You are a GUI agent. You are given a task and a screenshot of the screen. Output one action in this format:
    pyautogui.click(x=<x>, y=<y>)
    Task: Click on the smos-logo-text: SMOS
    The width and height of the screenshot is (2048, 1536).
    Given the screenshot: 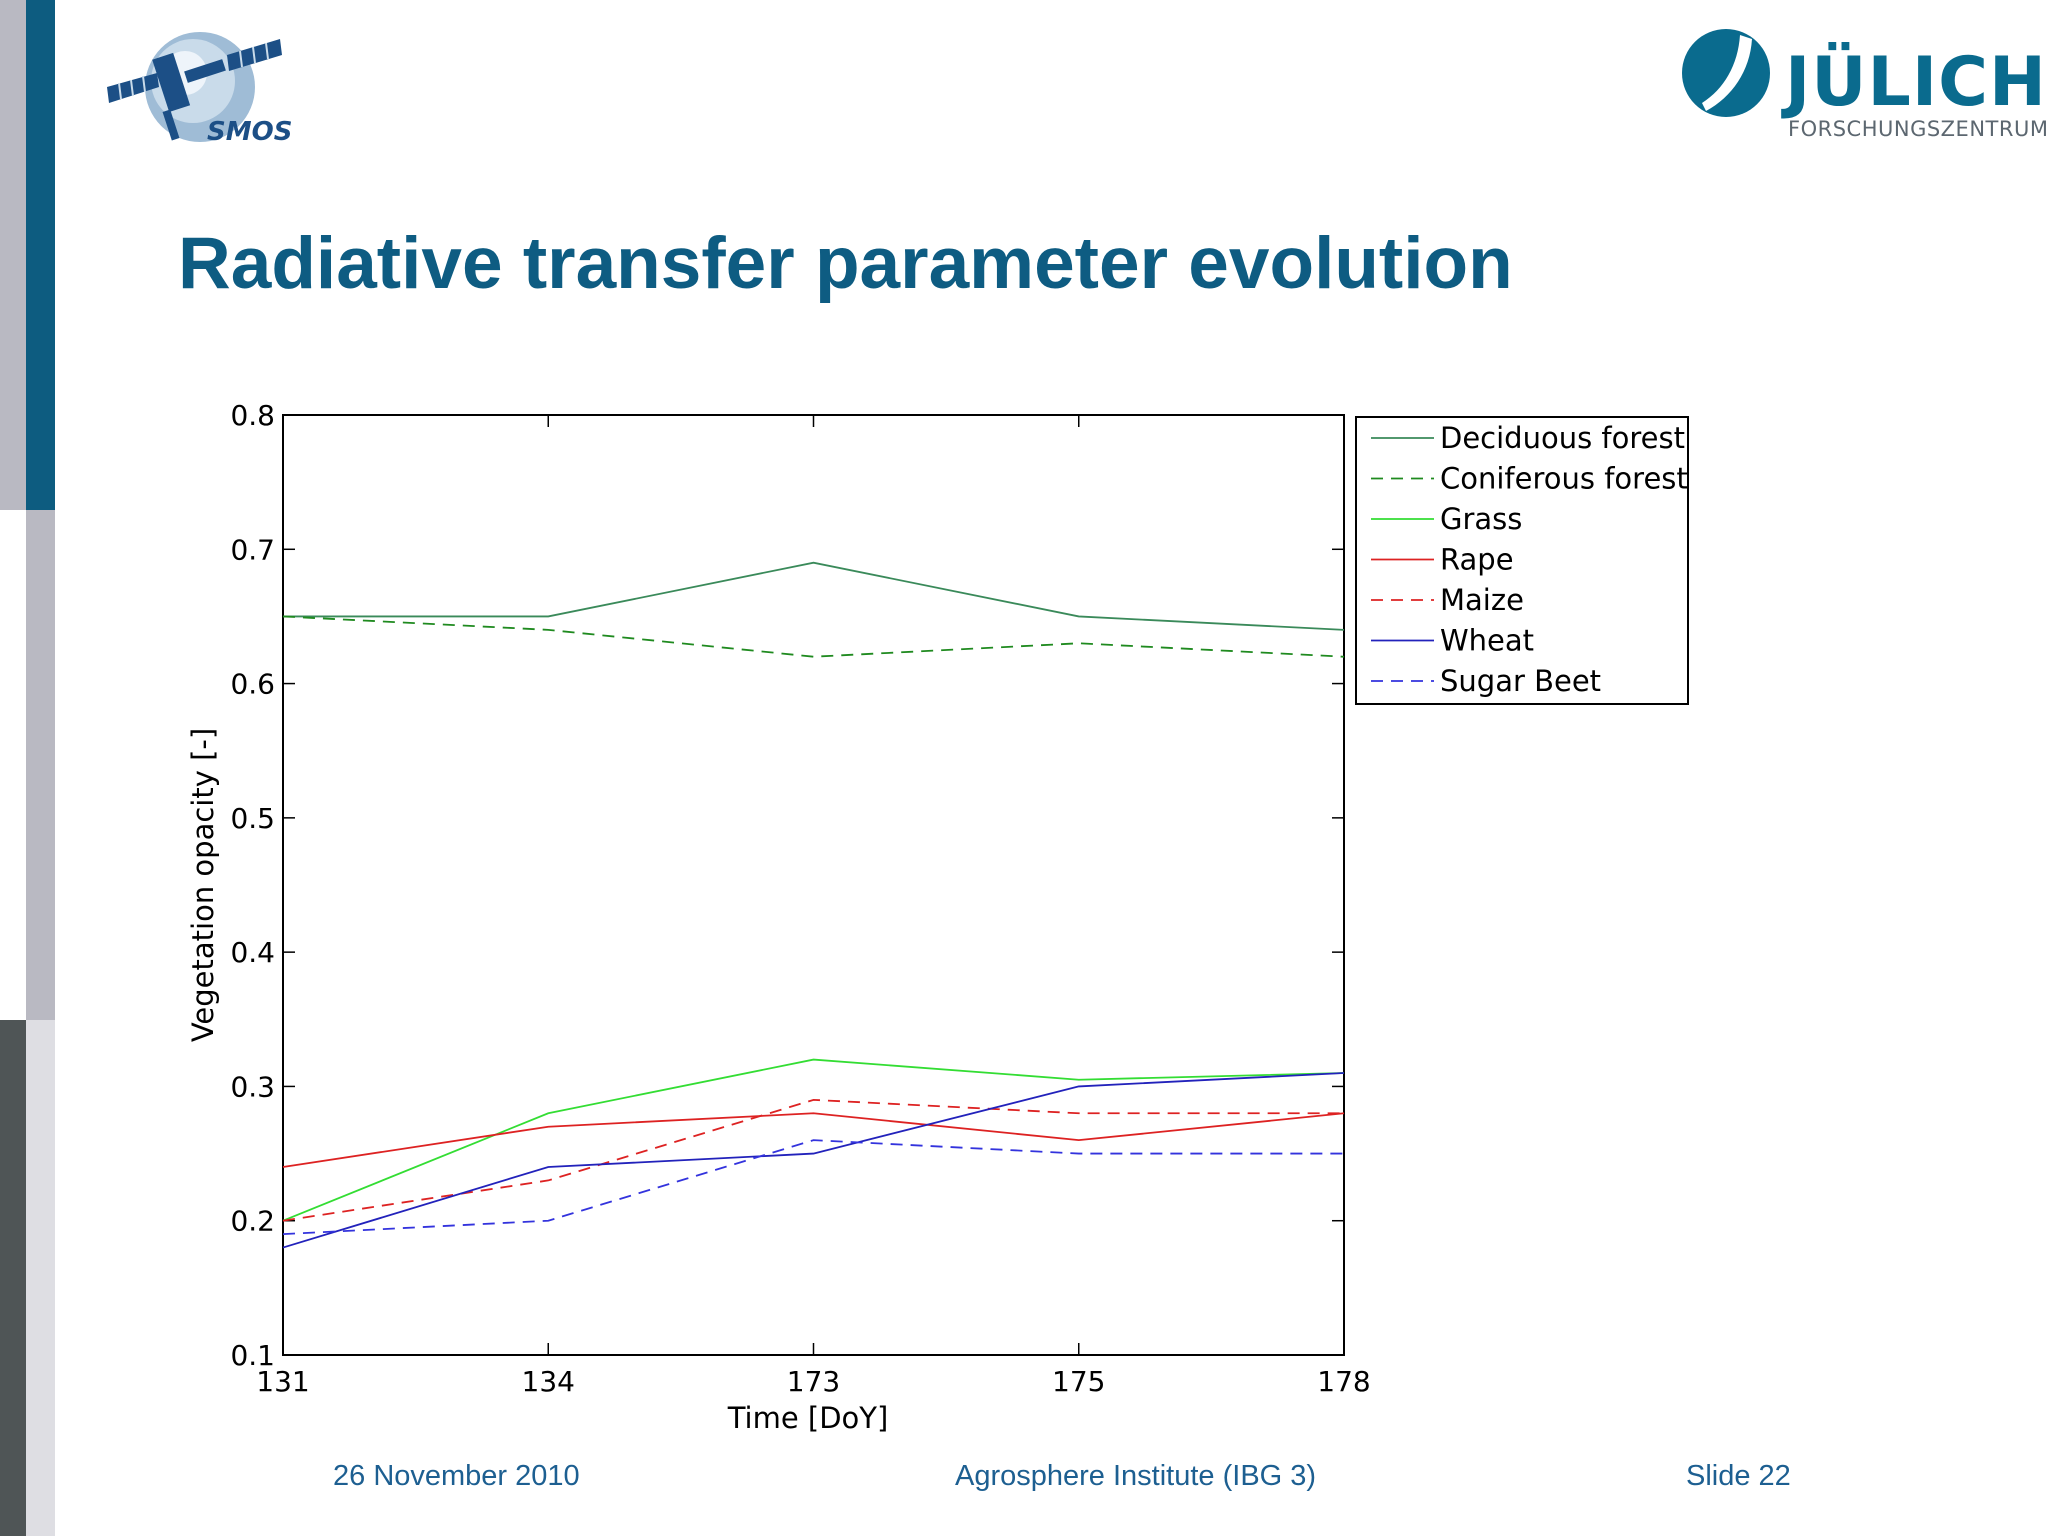 What is the action you would take?
    pyautogui.click(x=250, y=132)
    